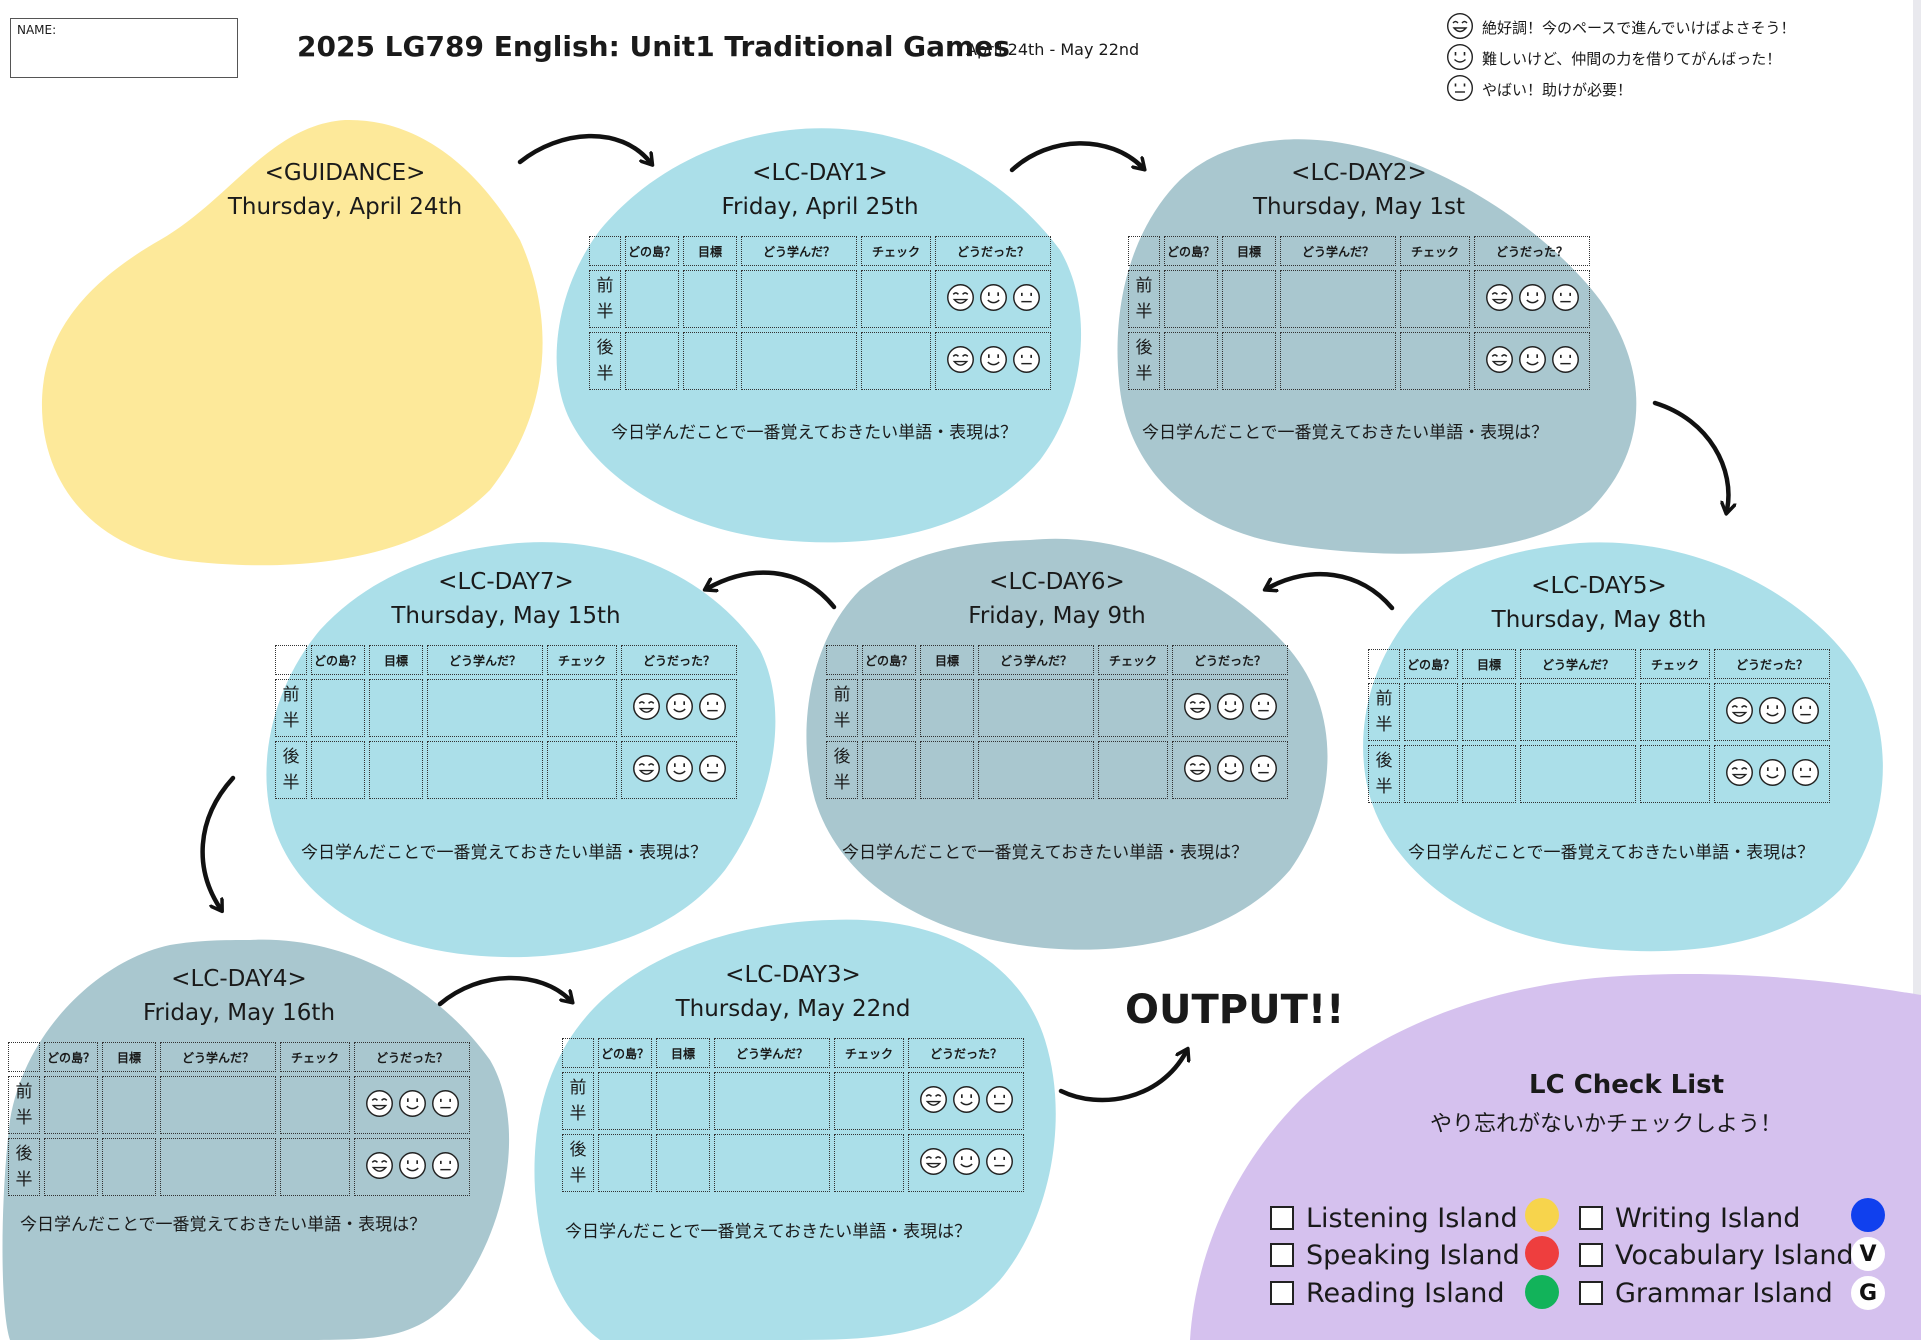  What do you see at coordinates (1716, 1255) in the screenshot?
I see `island-checklist-item: Vocabulary Island` at bounding box center [1716, 1255].